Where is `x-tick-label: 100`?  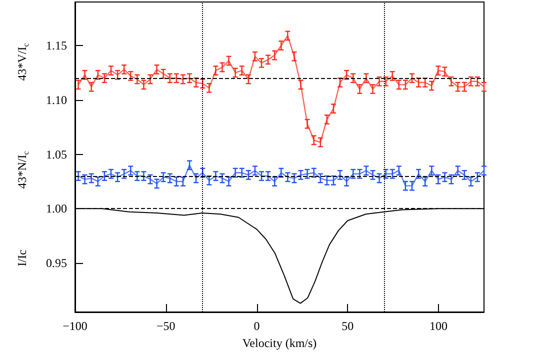
x-tick-label: 100 is located at coordinates (439, 326).